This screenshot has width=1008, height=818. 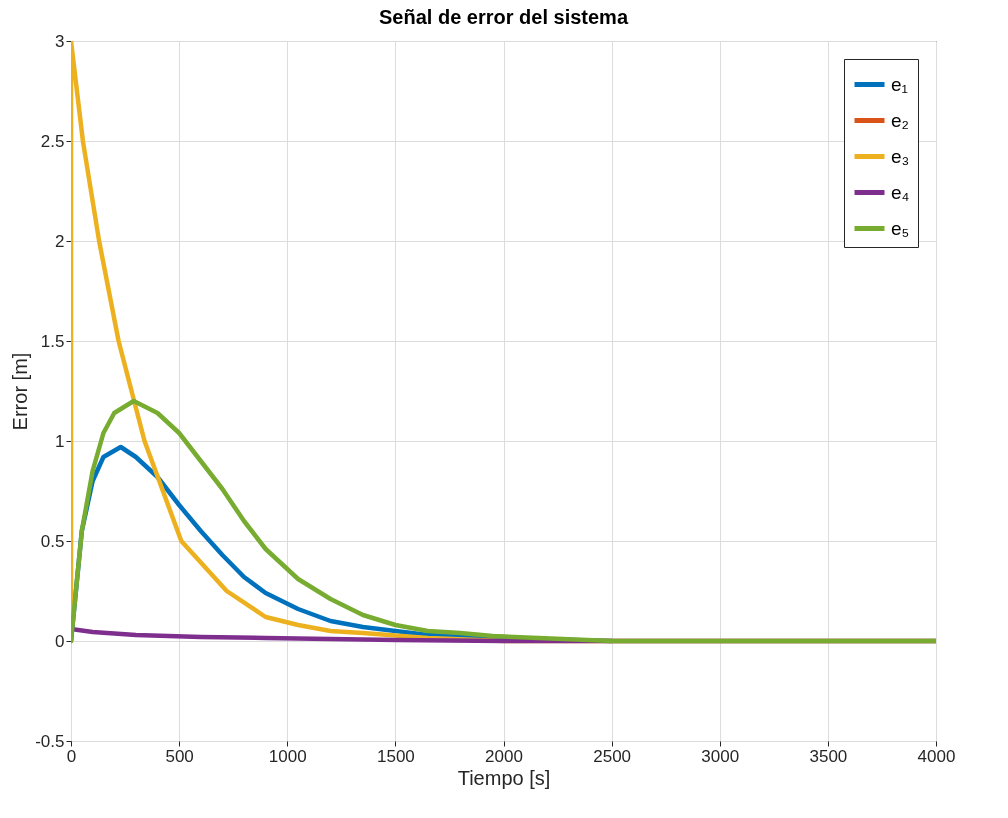 I want to click on y-tick-label: 2.5, so click(x=52, y=141).